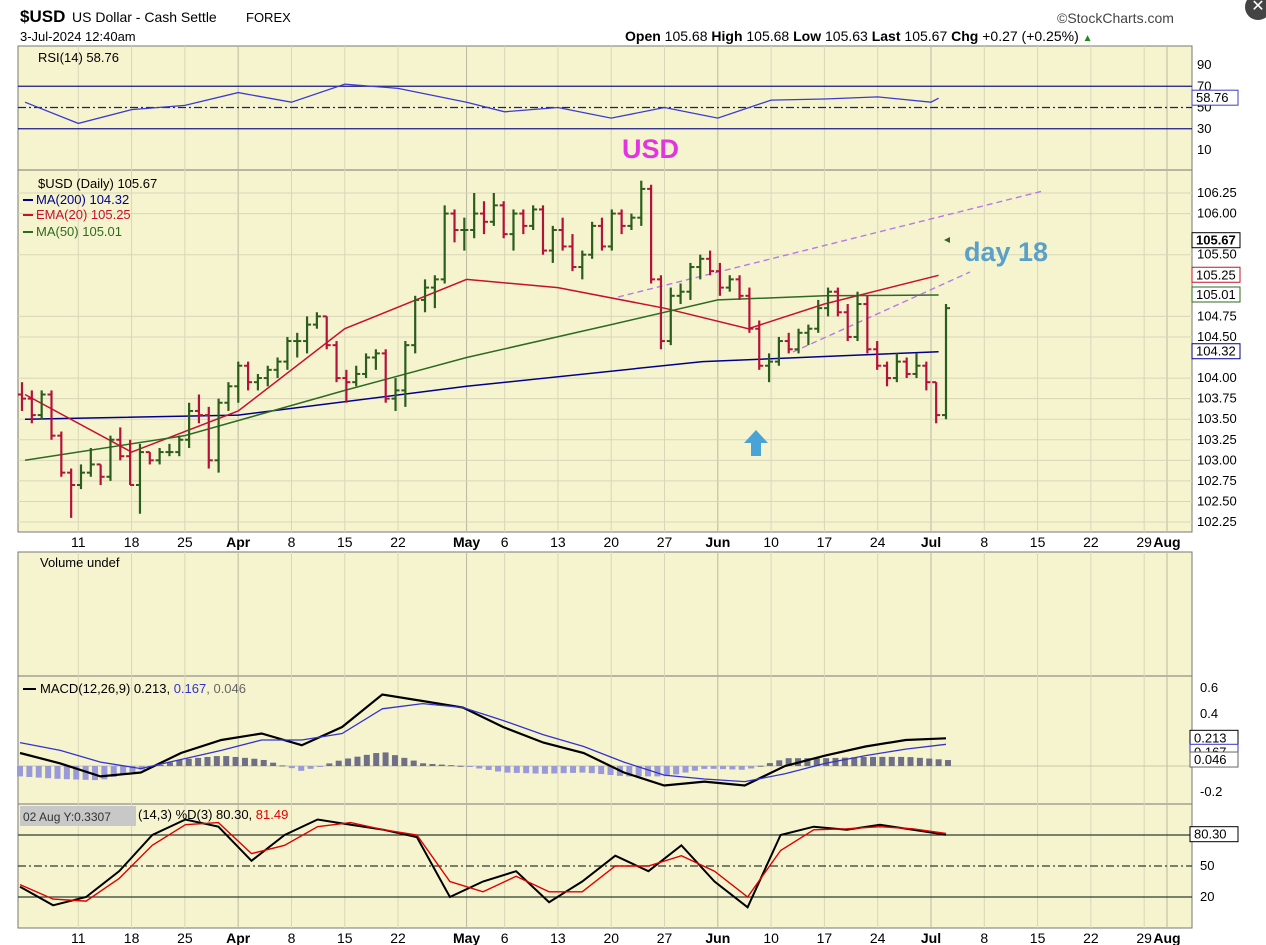 The height and width of the screenshot is (945, 1266). Describe the element at coordinates (558, 542) in the screenshot. I see `x-tick-label: 13` at that location.